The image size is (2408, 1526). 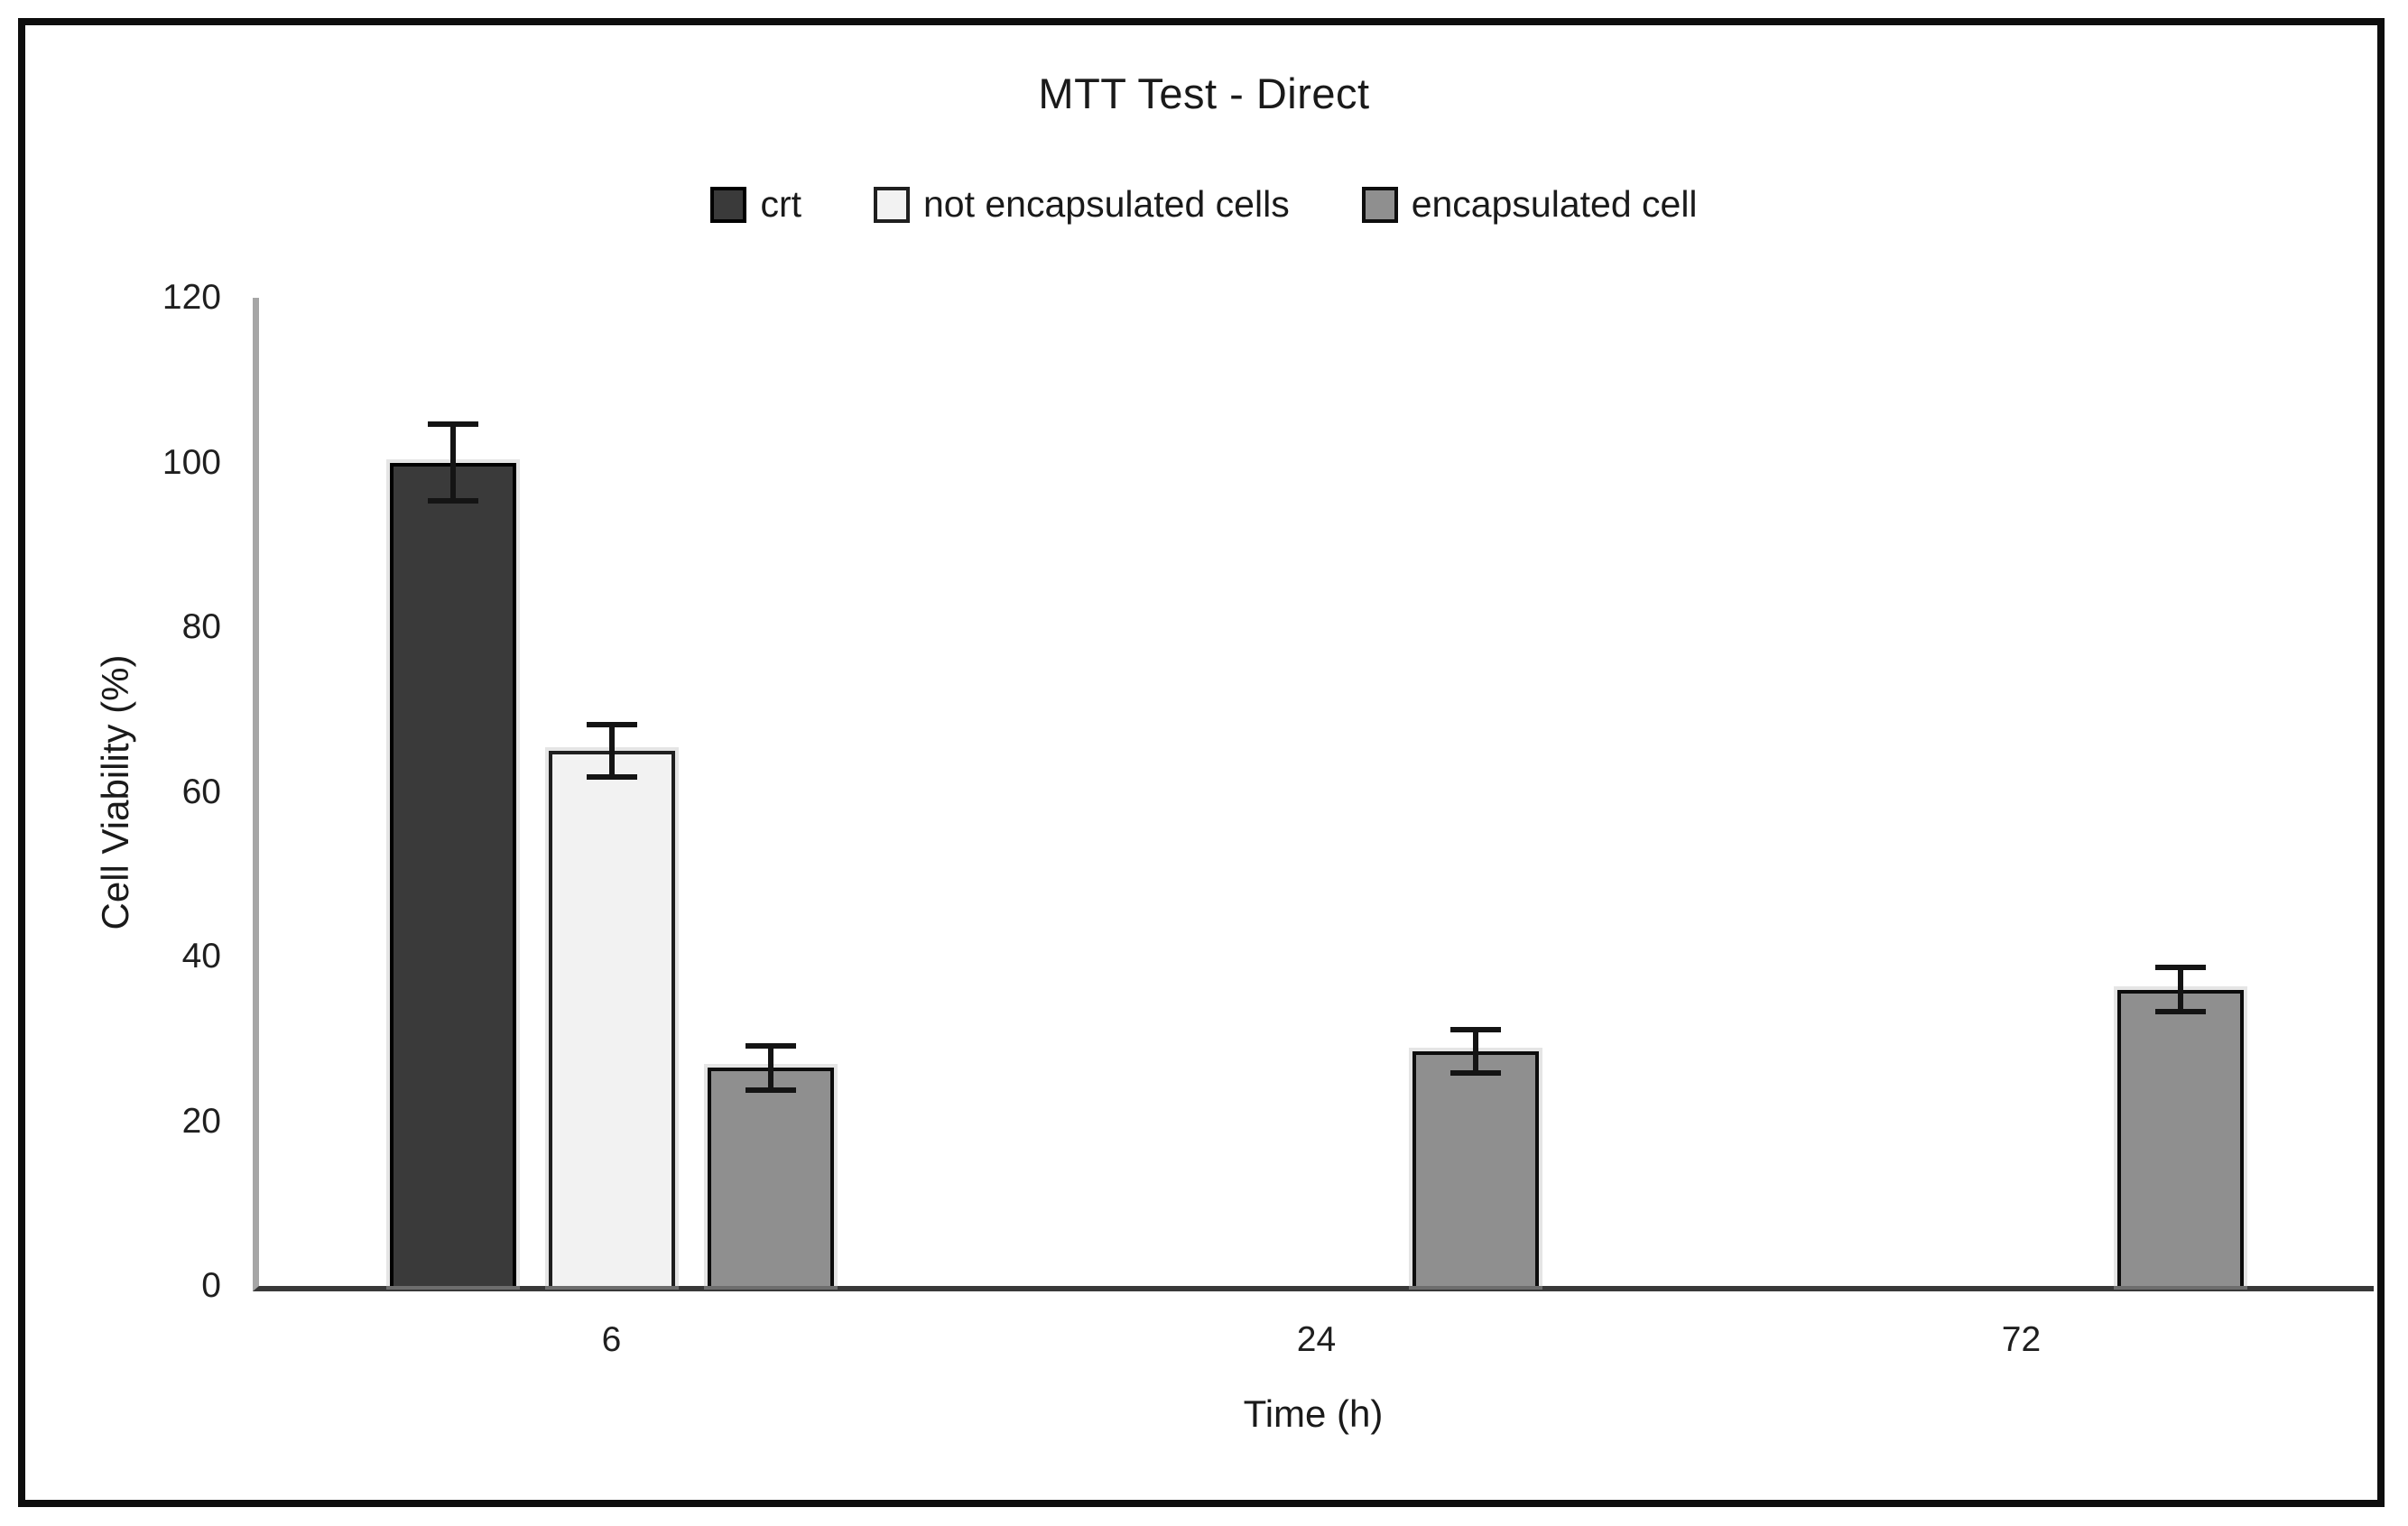 I want to click on y-tick-label: 20, so click(x=201, y=1121).